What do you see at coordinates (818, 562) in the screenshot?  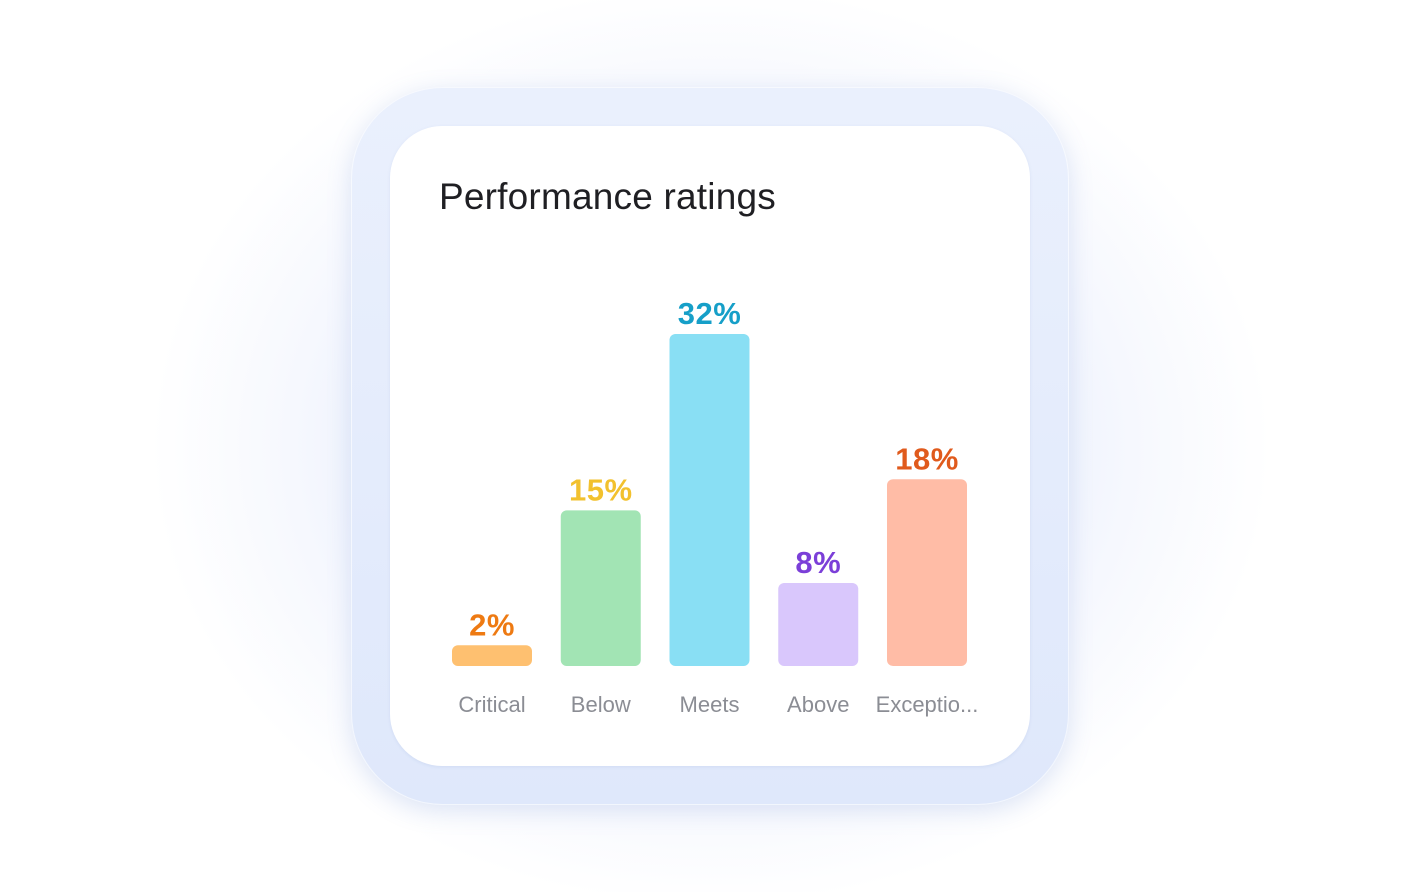 I see `value-label-above: 8%` at bounding box center [818, 562].